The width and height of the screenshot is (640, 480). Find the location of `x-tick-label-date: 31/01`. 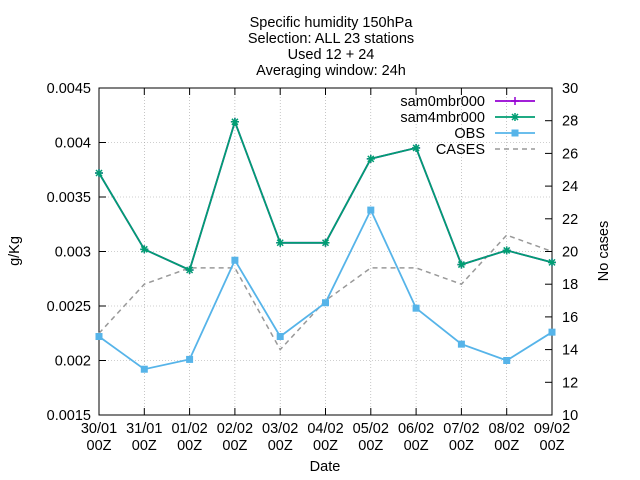

x-tick-label-date: 31/01 is located at coordinates (144, 429).